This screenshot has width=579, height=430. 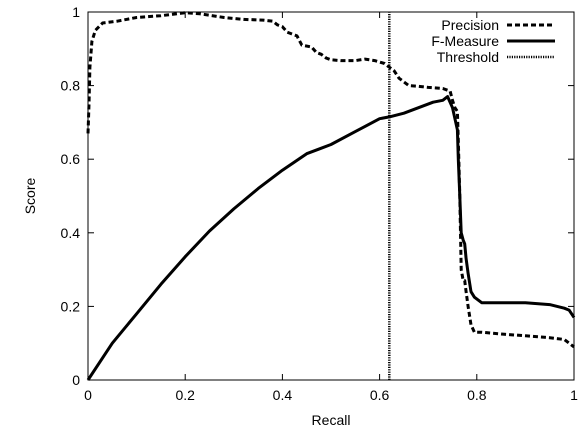 What do you see at coordinates (71, 159) in the screenshot?
I see `y-tick-label: 0.6` at bounding box center [71, 159].